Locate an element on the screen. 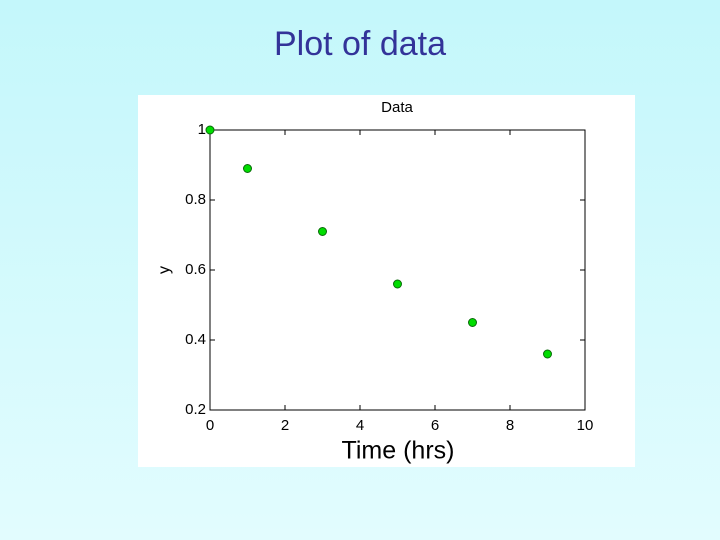 The image size is (720, 540). x-tick-label: 0 is located at coordinates (210, 425).